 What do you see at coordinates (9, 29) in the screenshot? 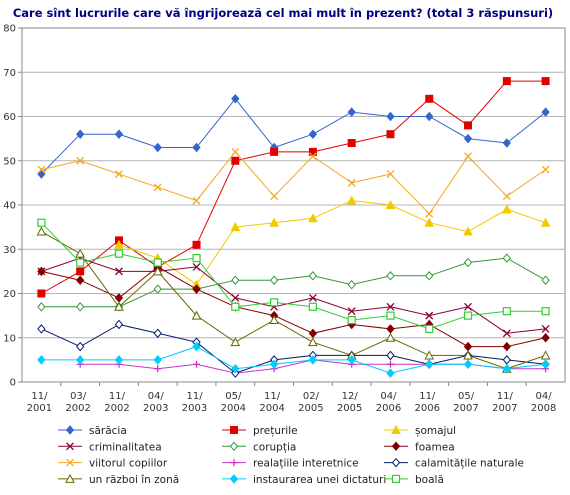
I see `y-tick-label: 80` at bounding box center [9, 29].